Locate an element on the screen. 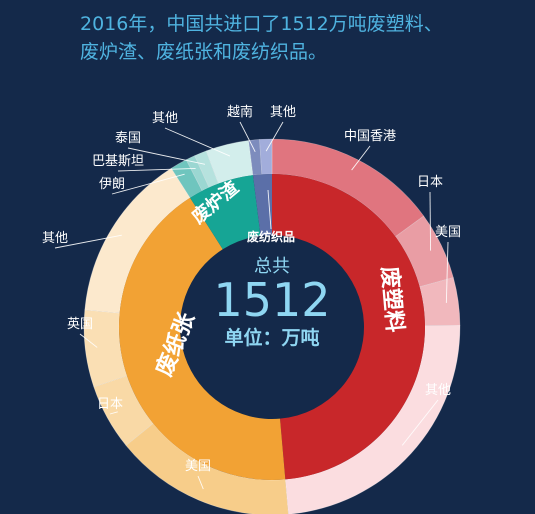 This screenshot has height=514, width=535. outer-label-plastic-japan: 日本 is located at coordinates (430, 182).